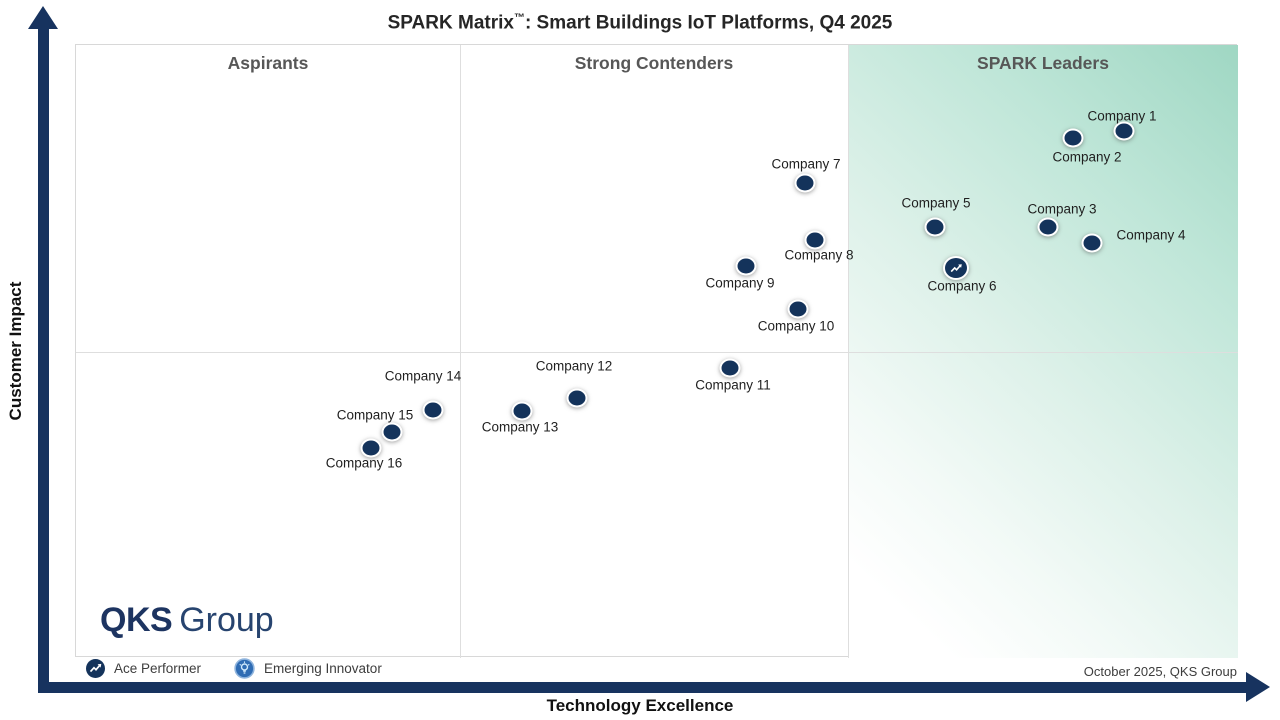 This screenshot has width=1280, height=720. What do you see at coordinates (740, 283) in the screenshot?
I see `data-point-label: Company 9` at bounding box center [740, 283].